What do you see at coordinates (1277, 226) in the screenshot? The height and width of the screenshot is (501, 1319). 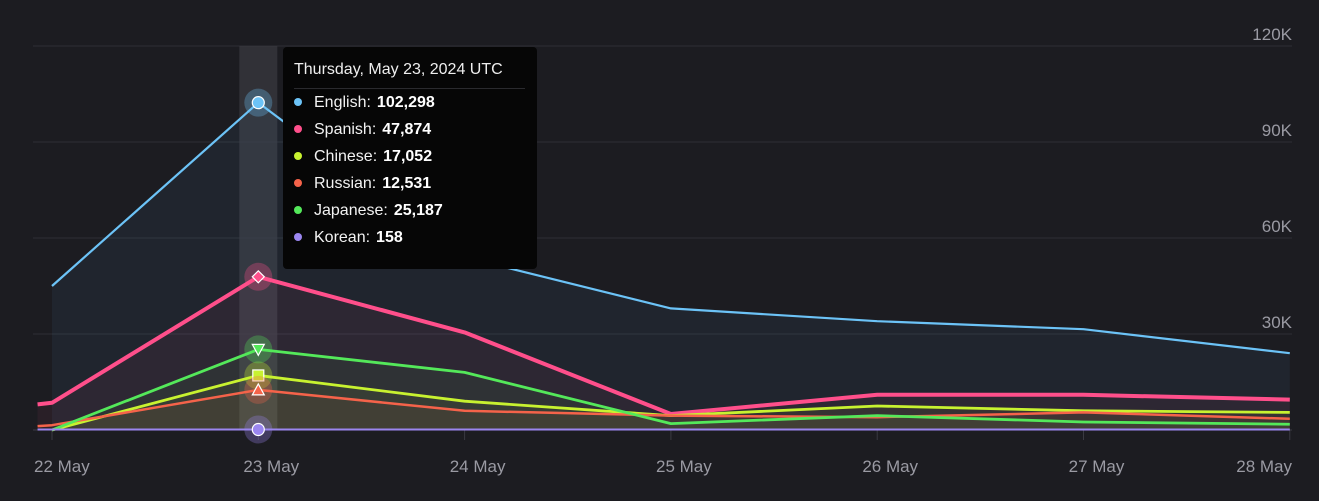 I see `y-tick-label-60k: 60K` at bounding box center [1277, 226].